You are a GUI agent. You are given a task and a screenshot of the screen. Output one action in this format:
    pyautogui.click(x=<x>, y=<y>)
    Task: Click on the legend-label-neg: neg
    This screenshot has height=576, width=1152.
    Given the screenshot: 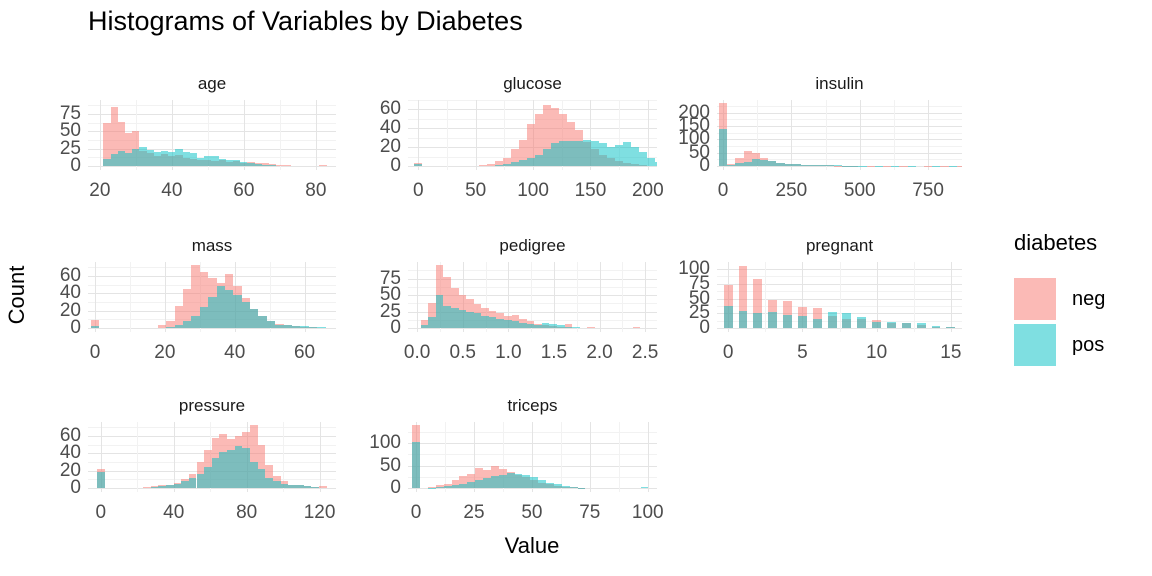 What is the action you would take?
    pyautogui.click(x=1089, y=298)
    